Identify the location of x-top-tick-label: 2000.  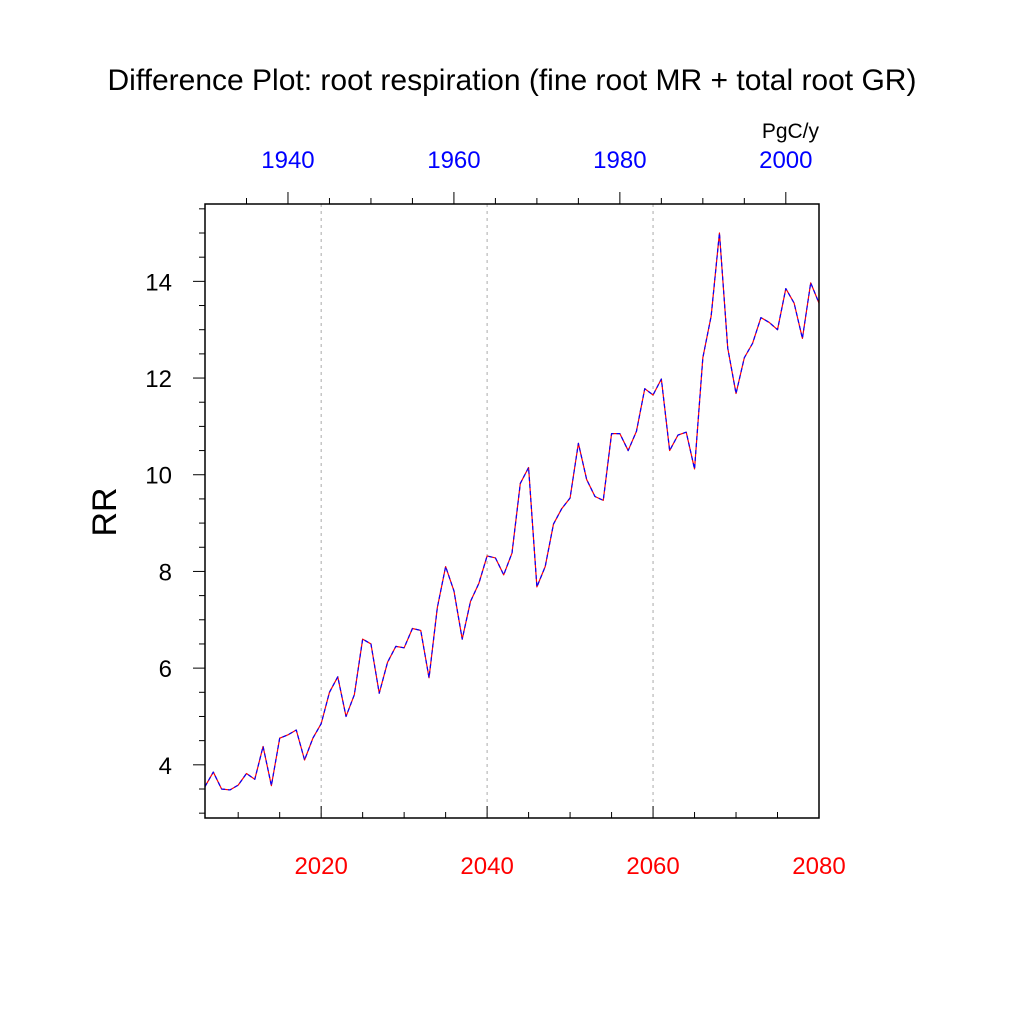
(785, 160).